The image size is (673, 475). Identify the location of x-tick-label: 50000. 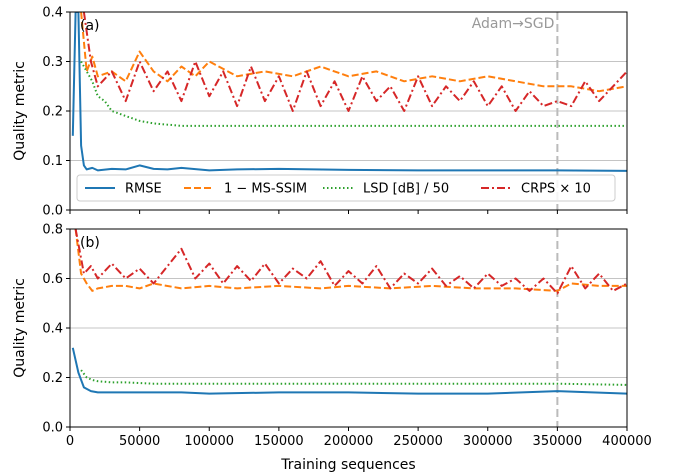
(139, 441).